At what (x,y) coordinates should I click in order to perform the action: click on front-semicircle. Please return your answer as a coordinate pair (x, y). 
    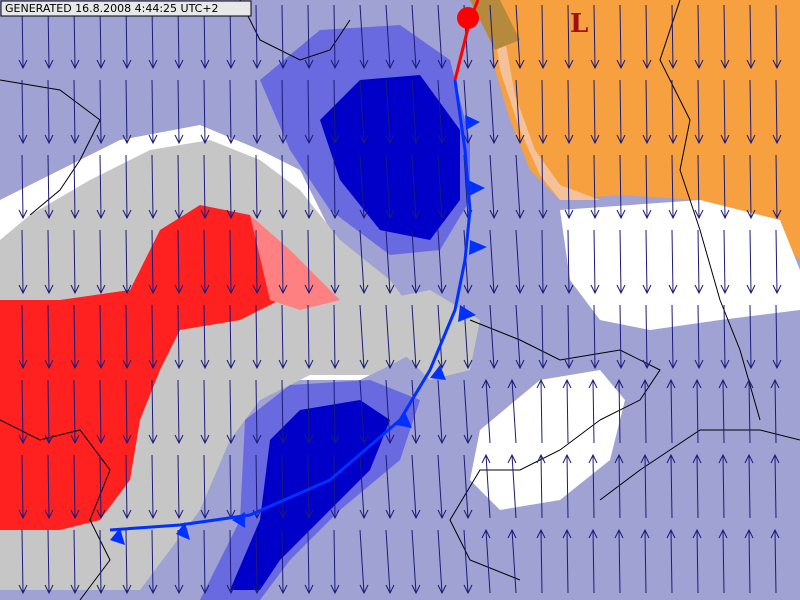
    Looking at the image, I should click on (468, 18).